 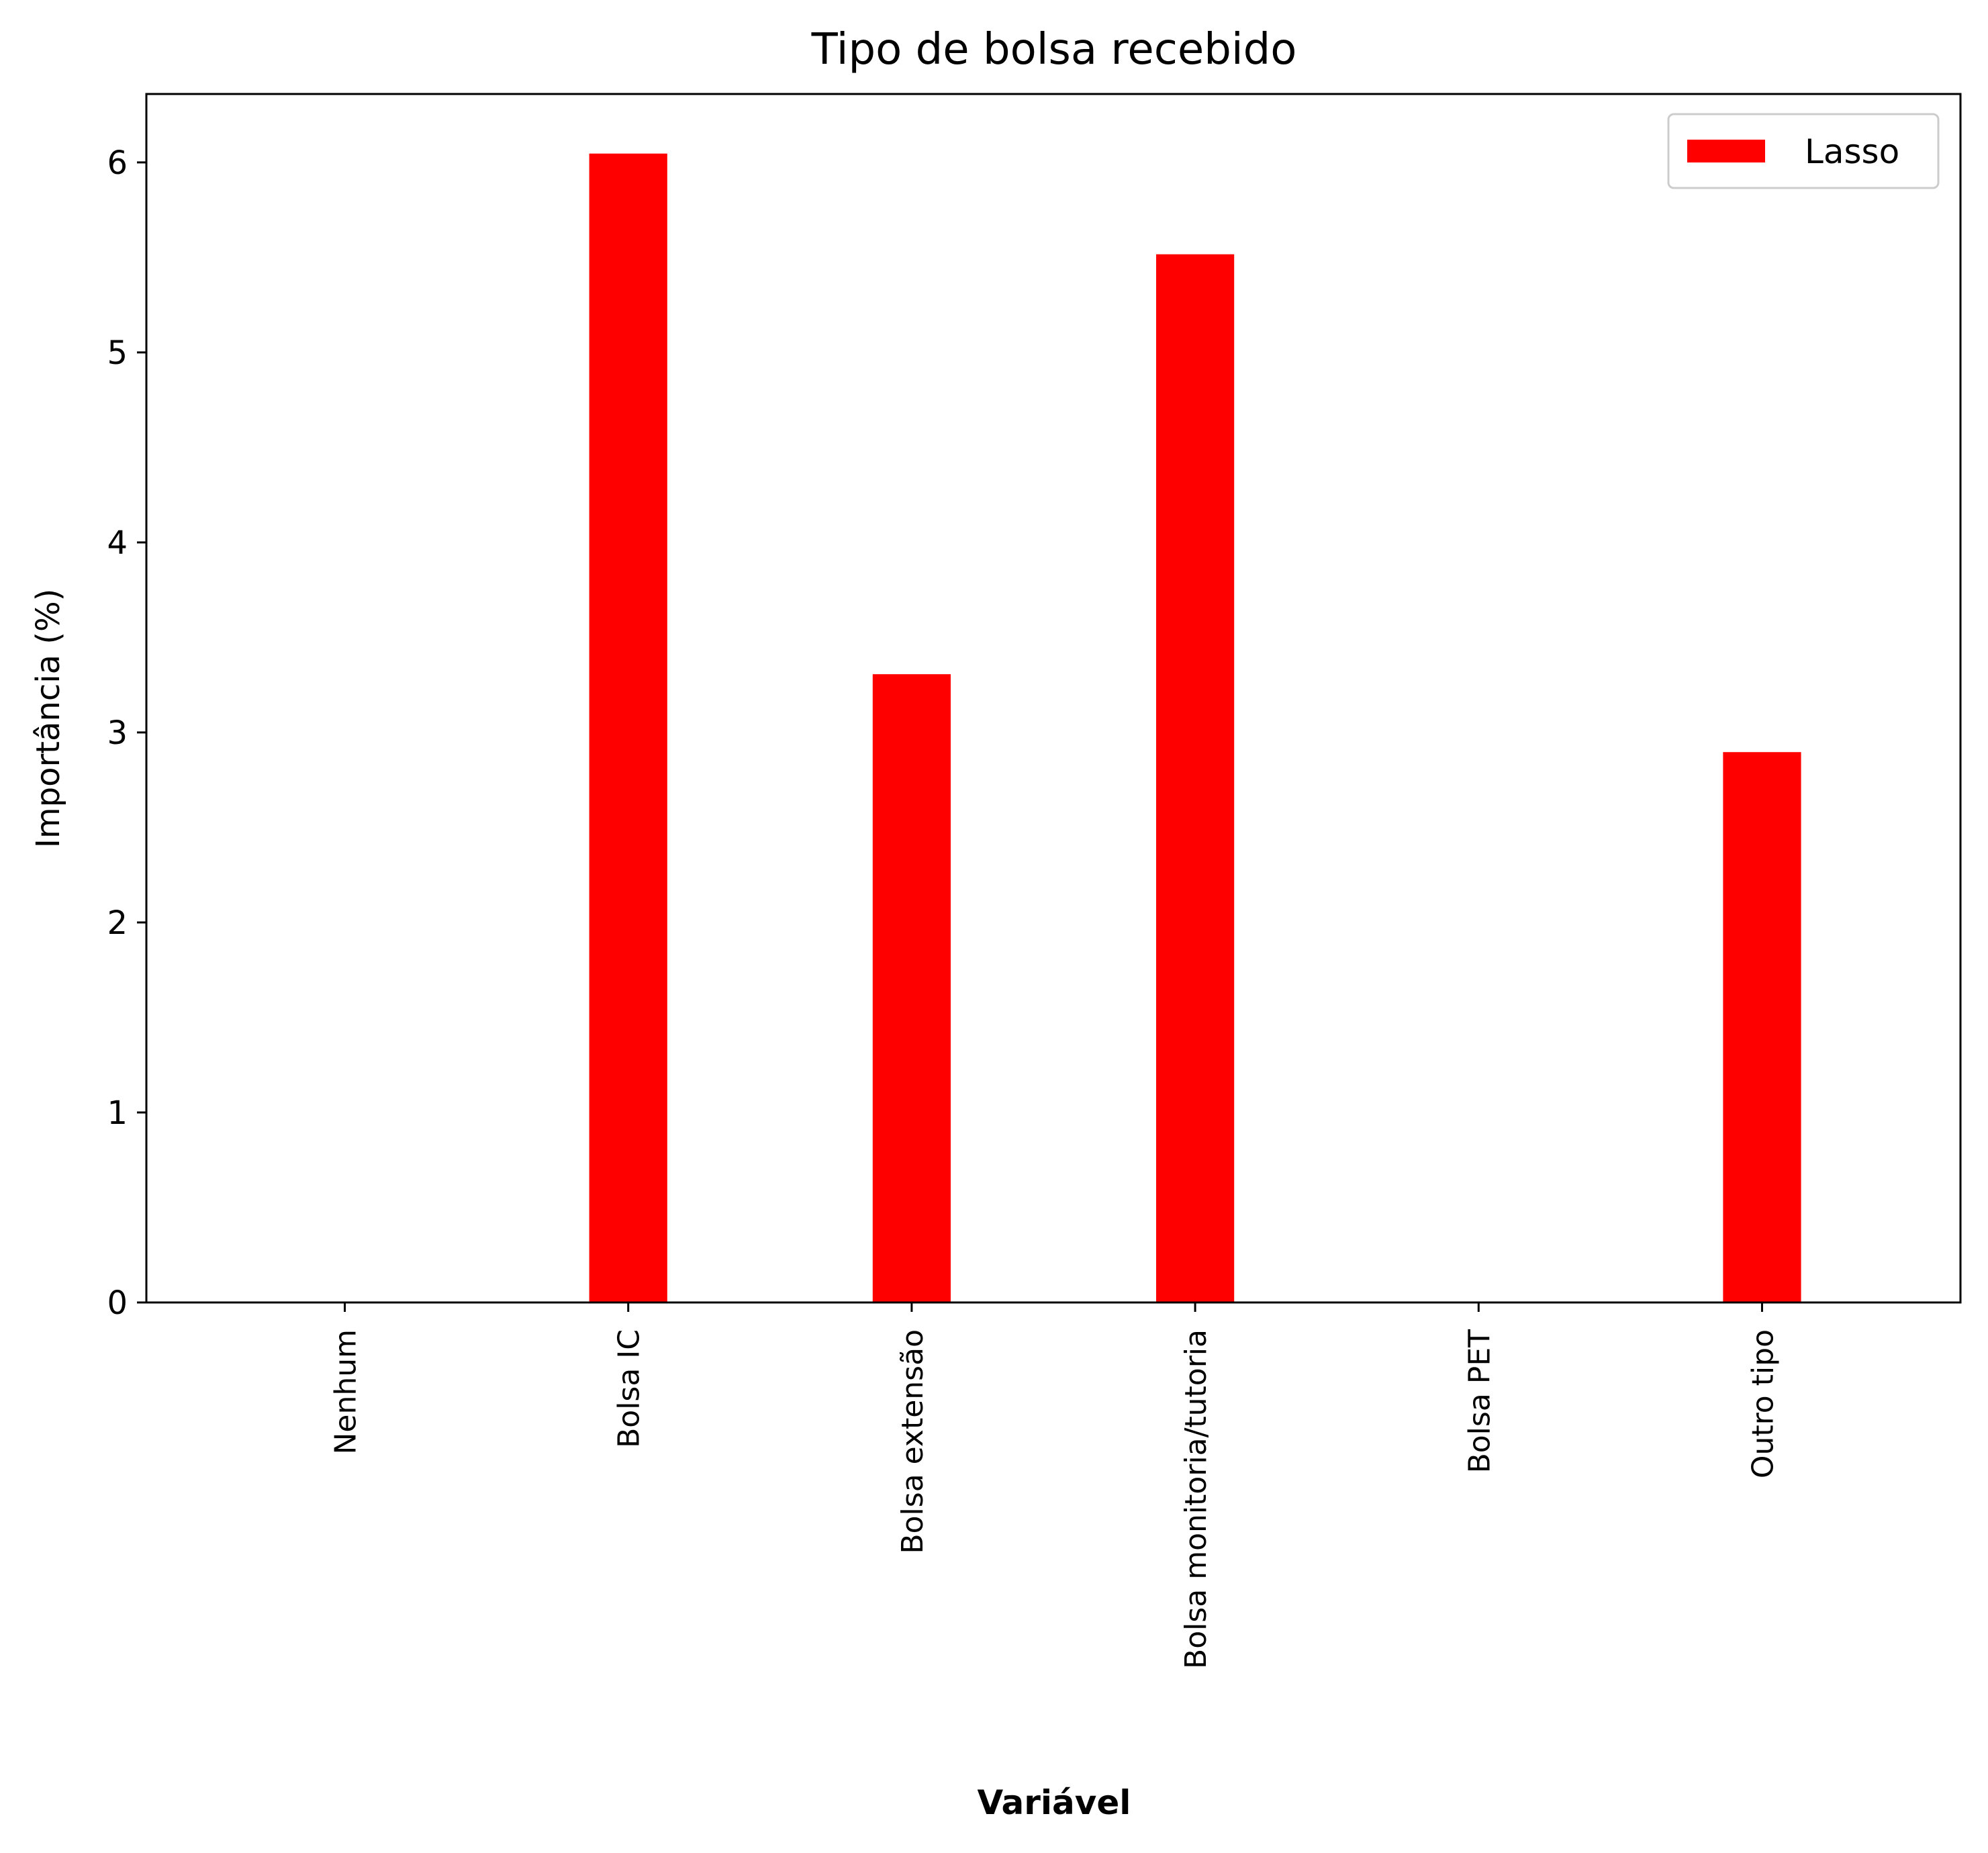 What do you see at coordinates (1852, 152) in the screenshot?
I see `legend-label: Lasso` at bounding box center [1852, 152].